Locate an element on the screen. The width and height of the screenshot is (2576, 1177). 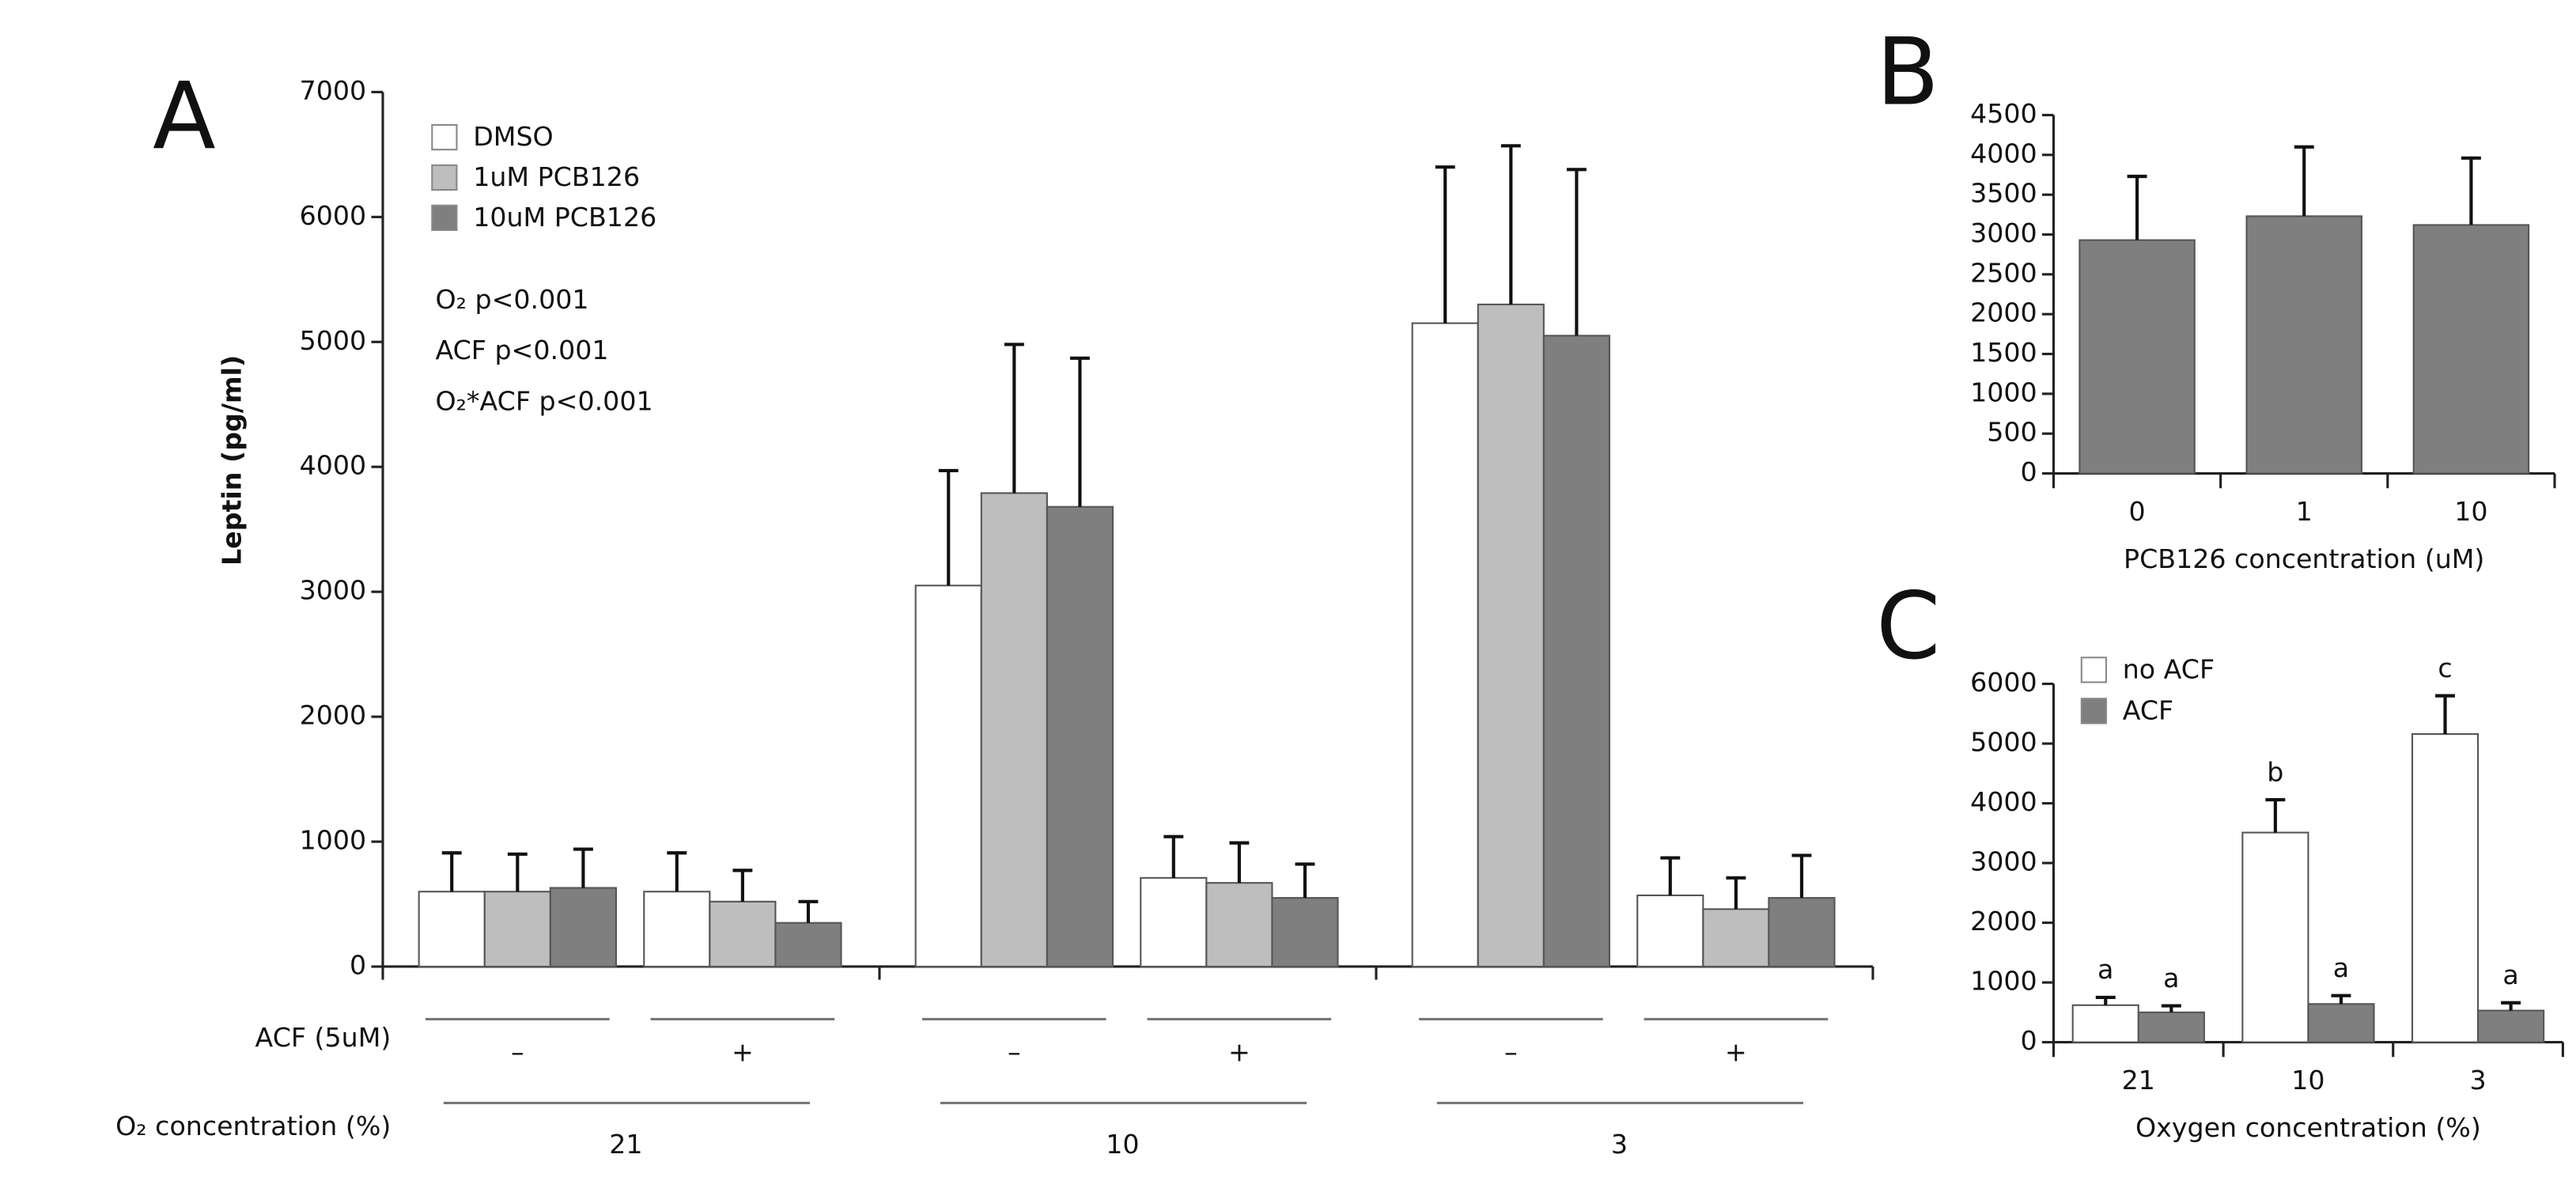
annotation: O₂*ACF p<0.001 is located at coordinates (544, 401).